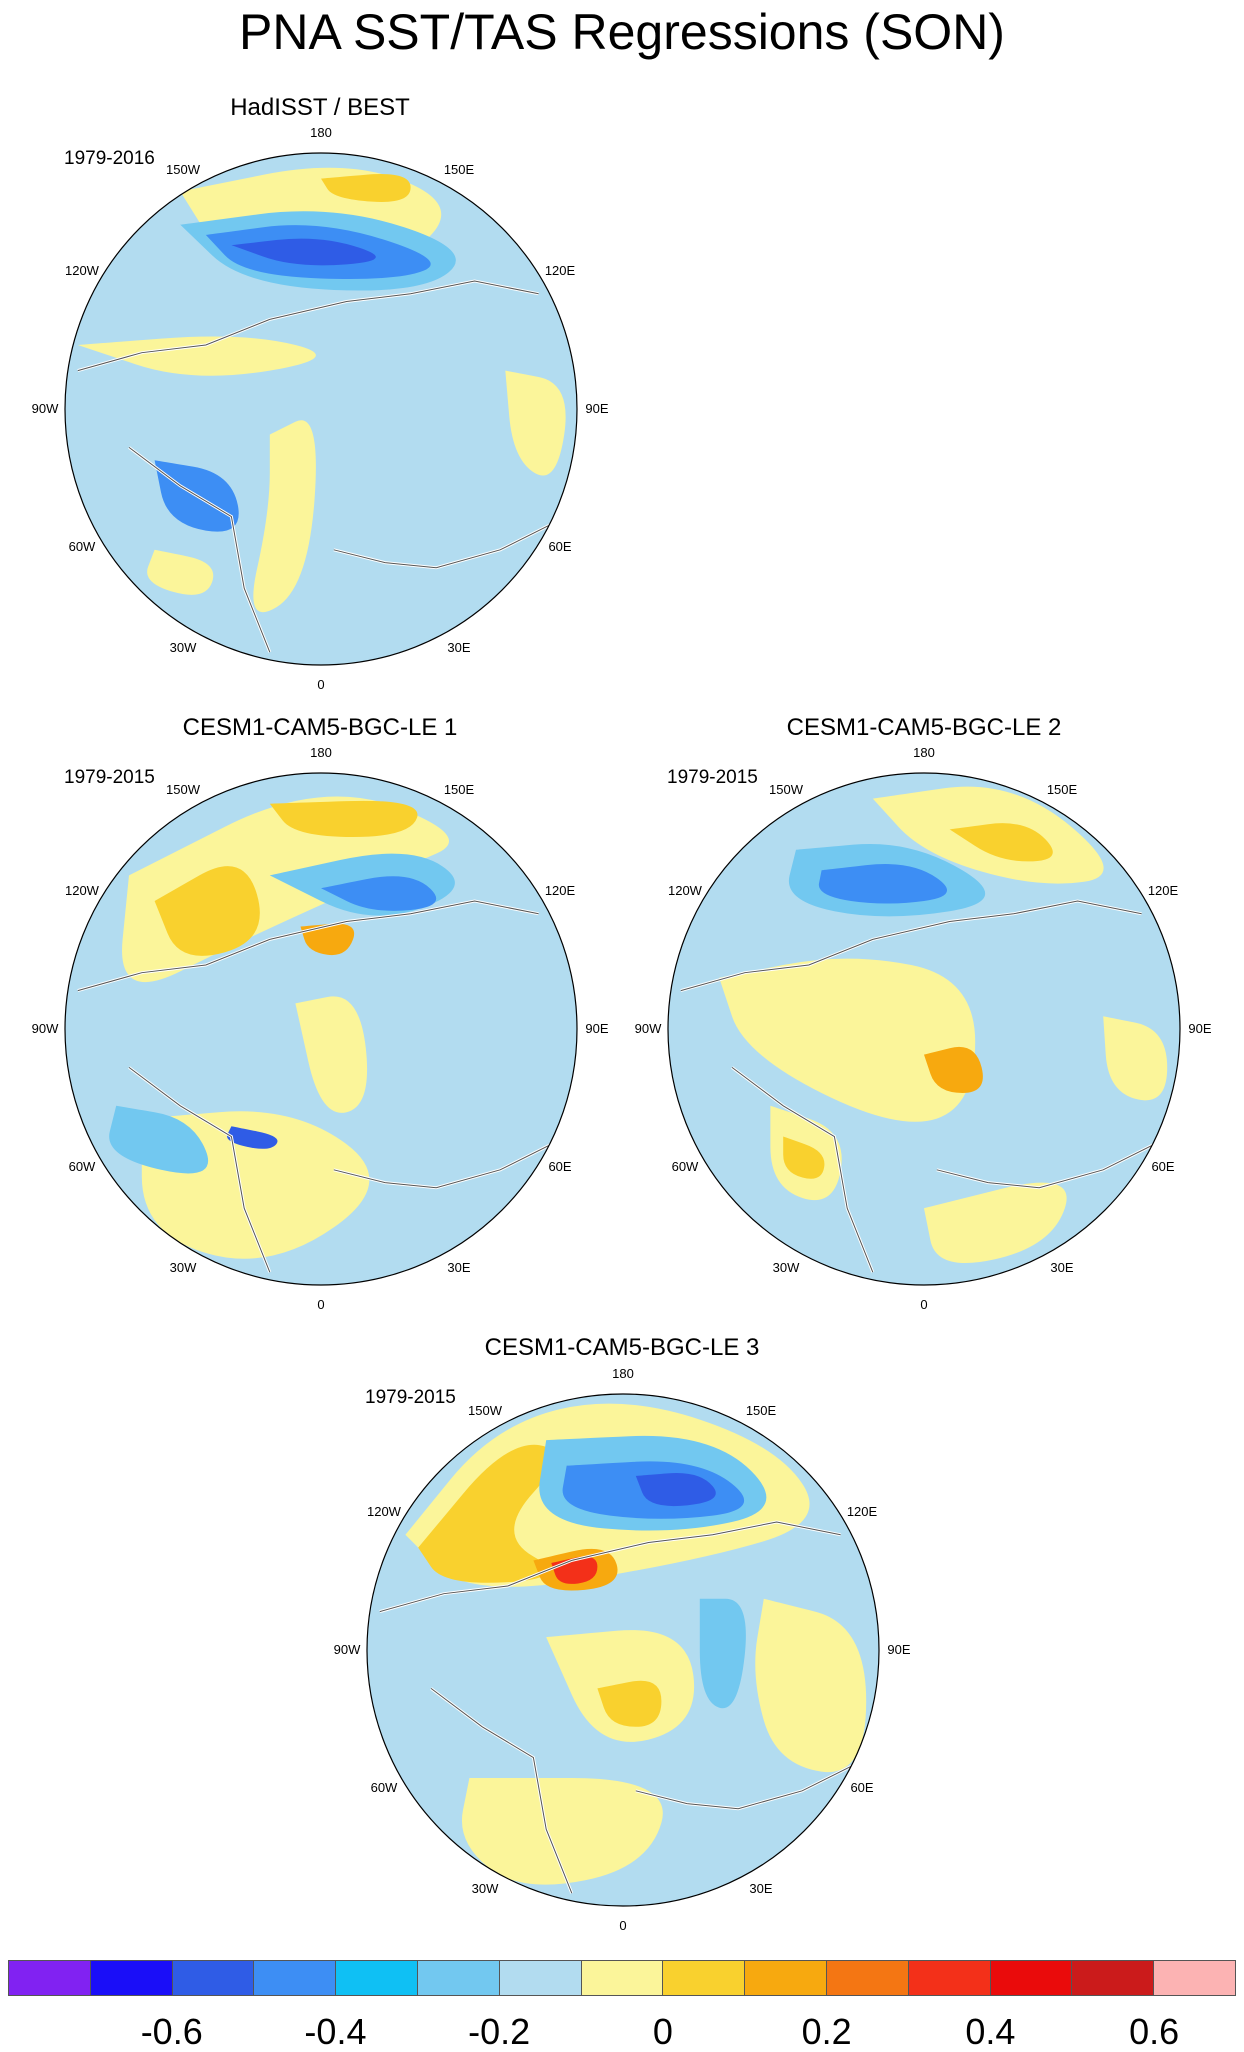  What do you see at coordinates (622, 1347) in the screenshot?
I see `panel-title-le3: CESM1-CAM5-BGC-LE 3` at bounding box center [622, 1347].